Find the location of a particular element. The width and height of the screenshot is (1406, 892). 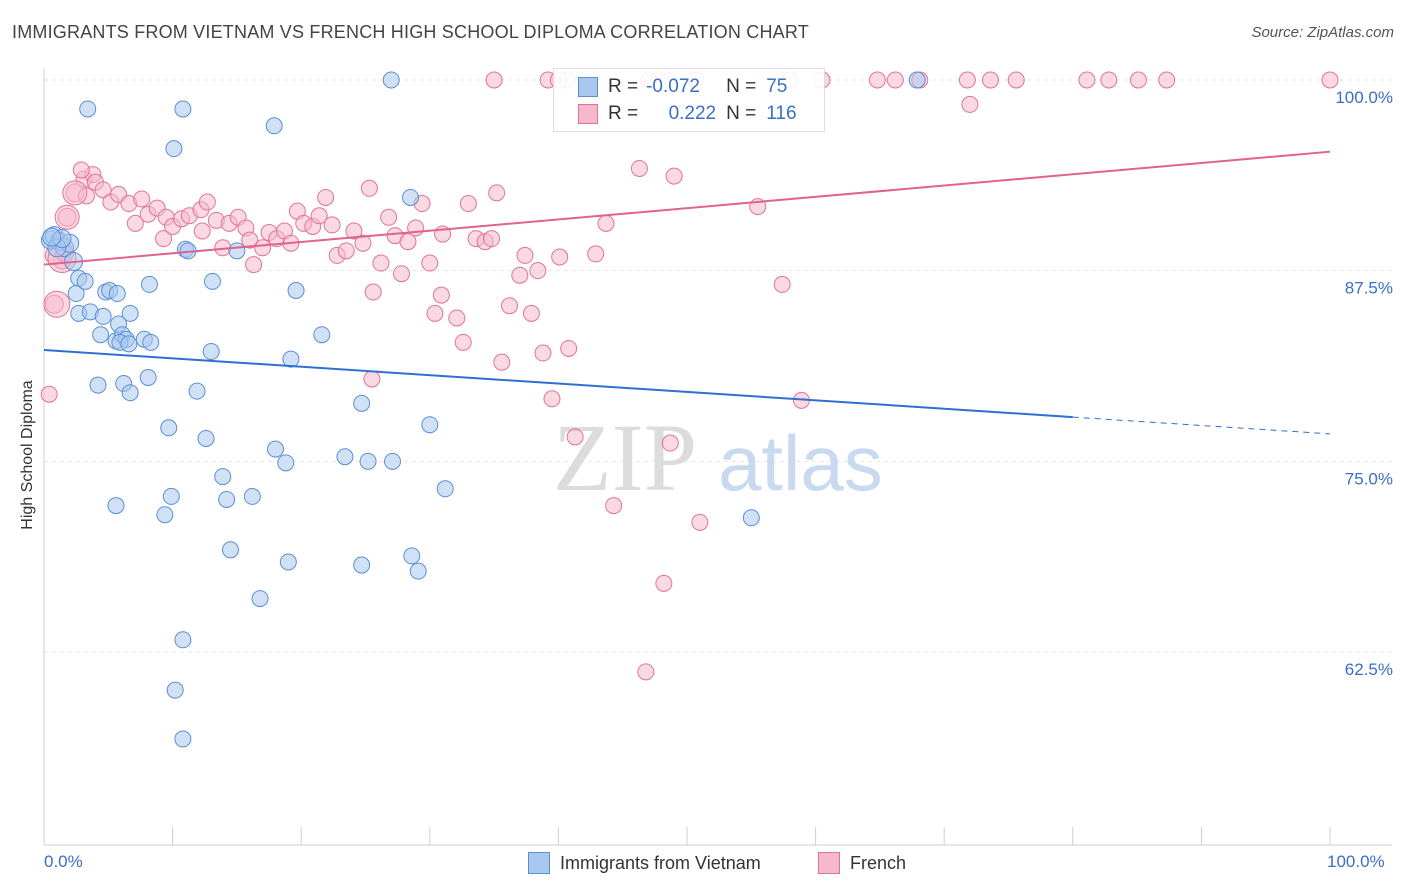

trend-line-vietnam is located at coordinates (558, 383).